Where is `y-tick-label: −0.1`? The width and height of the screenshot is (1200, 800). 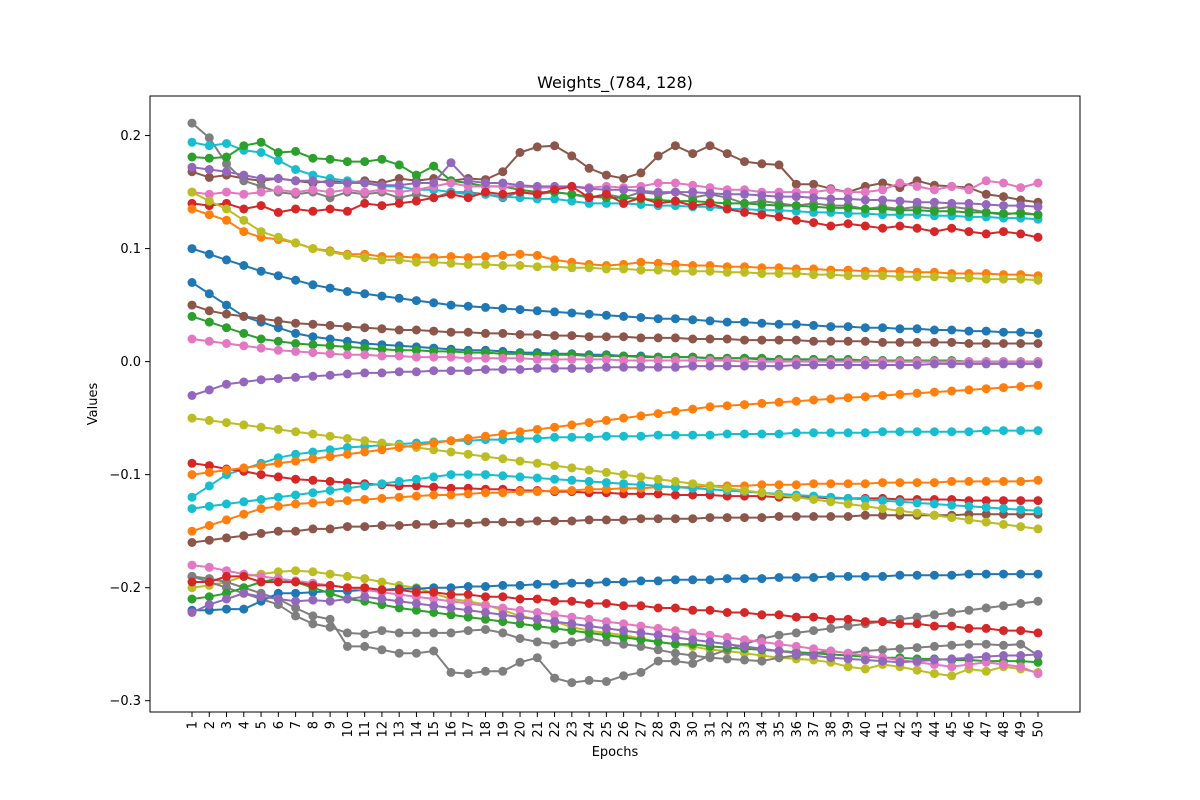 y-tick-label: −0.1 is located at coordinates (125, 475).